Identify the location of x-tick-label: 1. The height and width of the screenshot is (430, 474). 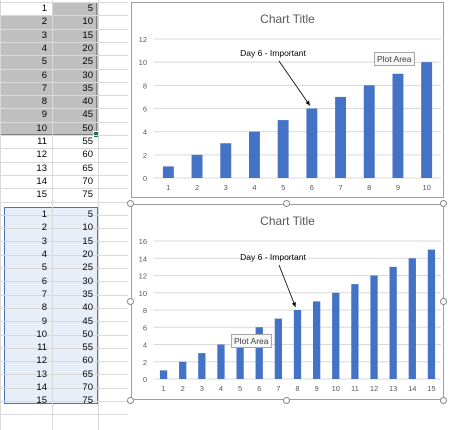
(168, 187).